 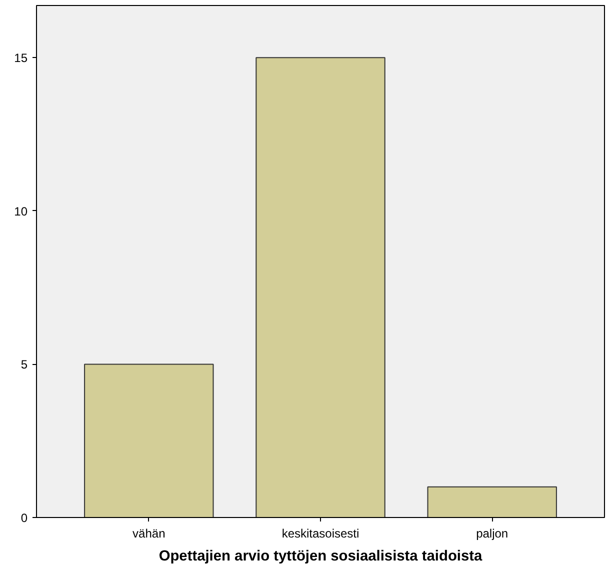 I want to click on y-tick-label: 0, so click(x=24, y=518).